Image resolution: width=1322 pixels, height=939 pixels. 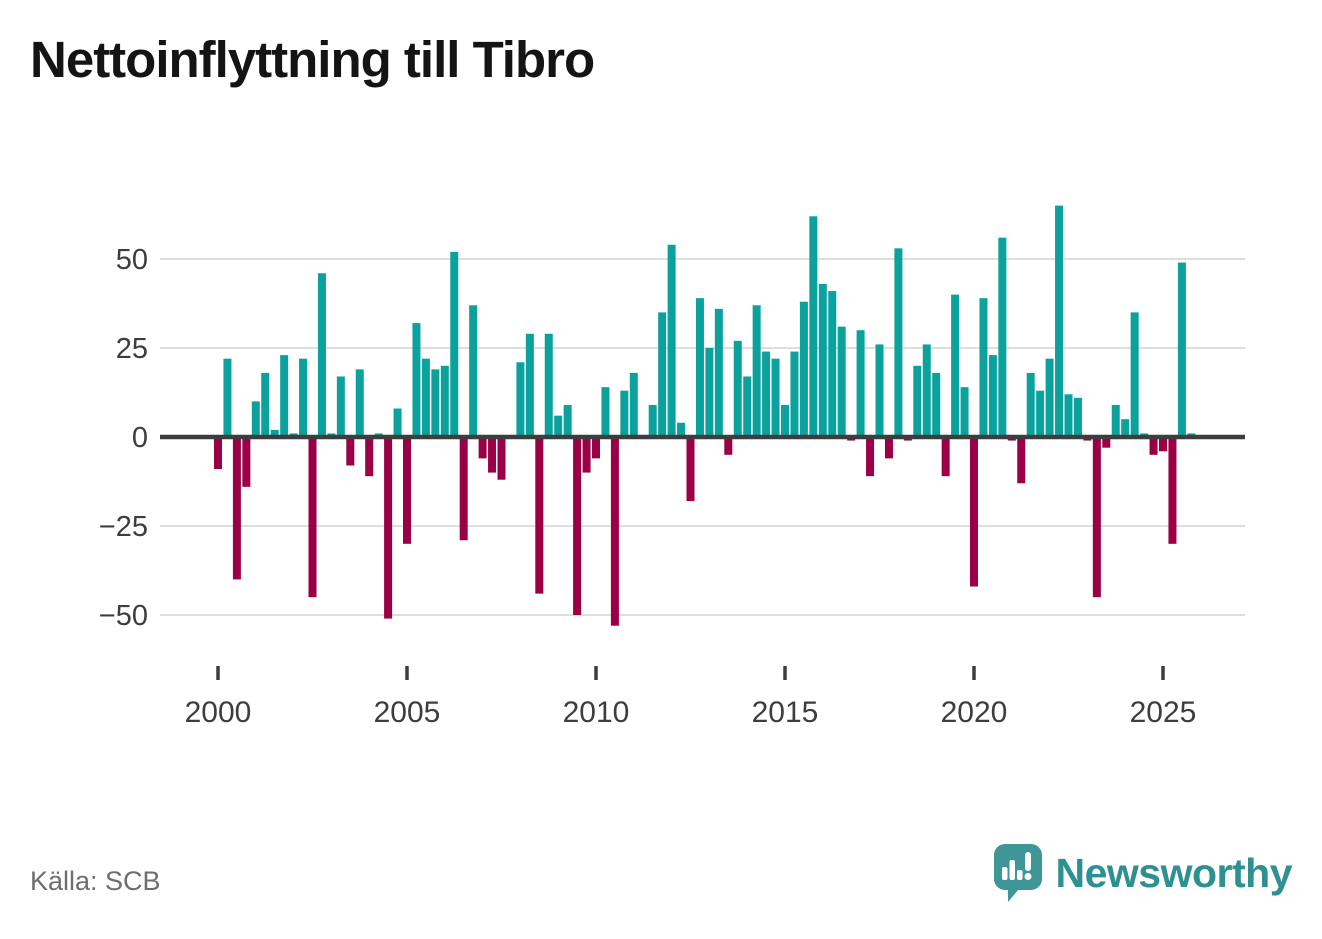 I want to click on x-axis-label-2015: 2015, so click(x=785, y=712).